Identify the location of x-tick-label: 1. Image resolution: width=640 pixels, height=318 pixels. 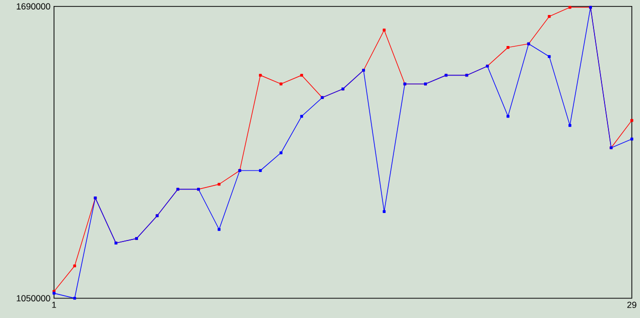
(54, 305).